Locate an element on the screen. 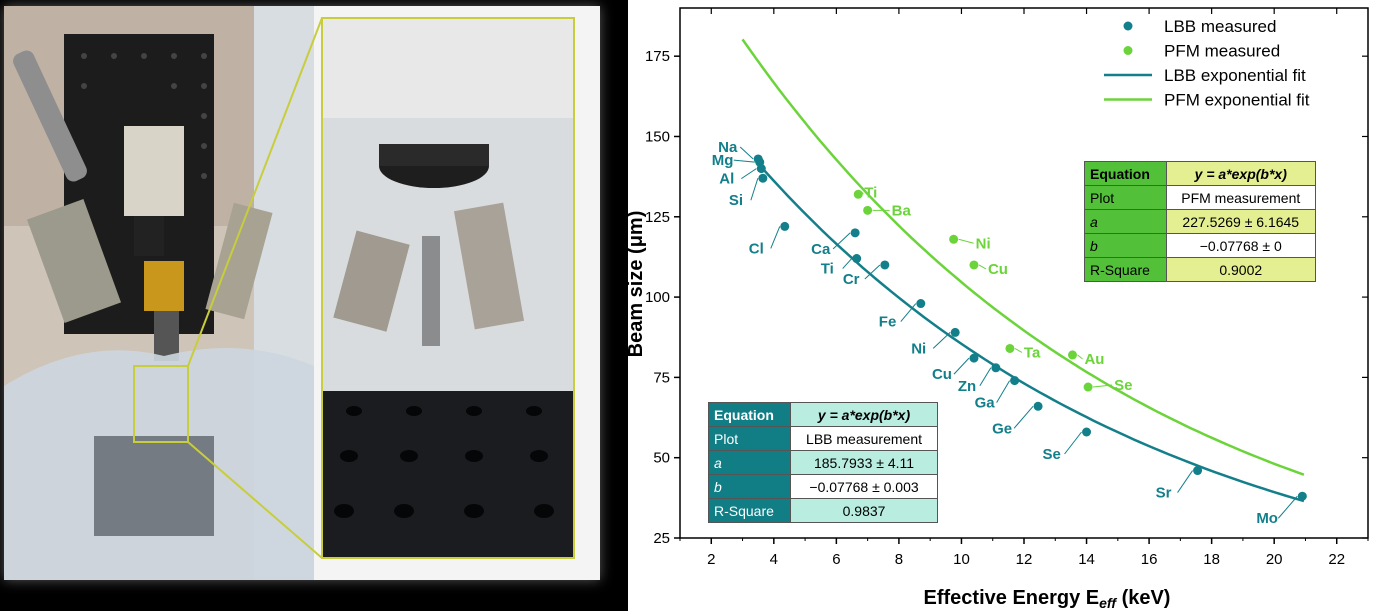 The image size is (1400, 611). y-tick-label: 25 is located at coordinates (661, 538).